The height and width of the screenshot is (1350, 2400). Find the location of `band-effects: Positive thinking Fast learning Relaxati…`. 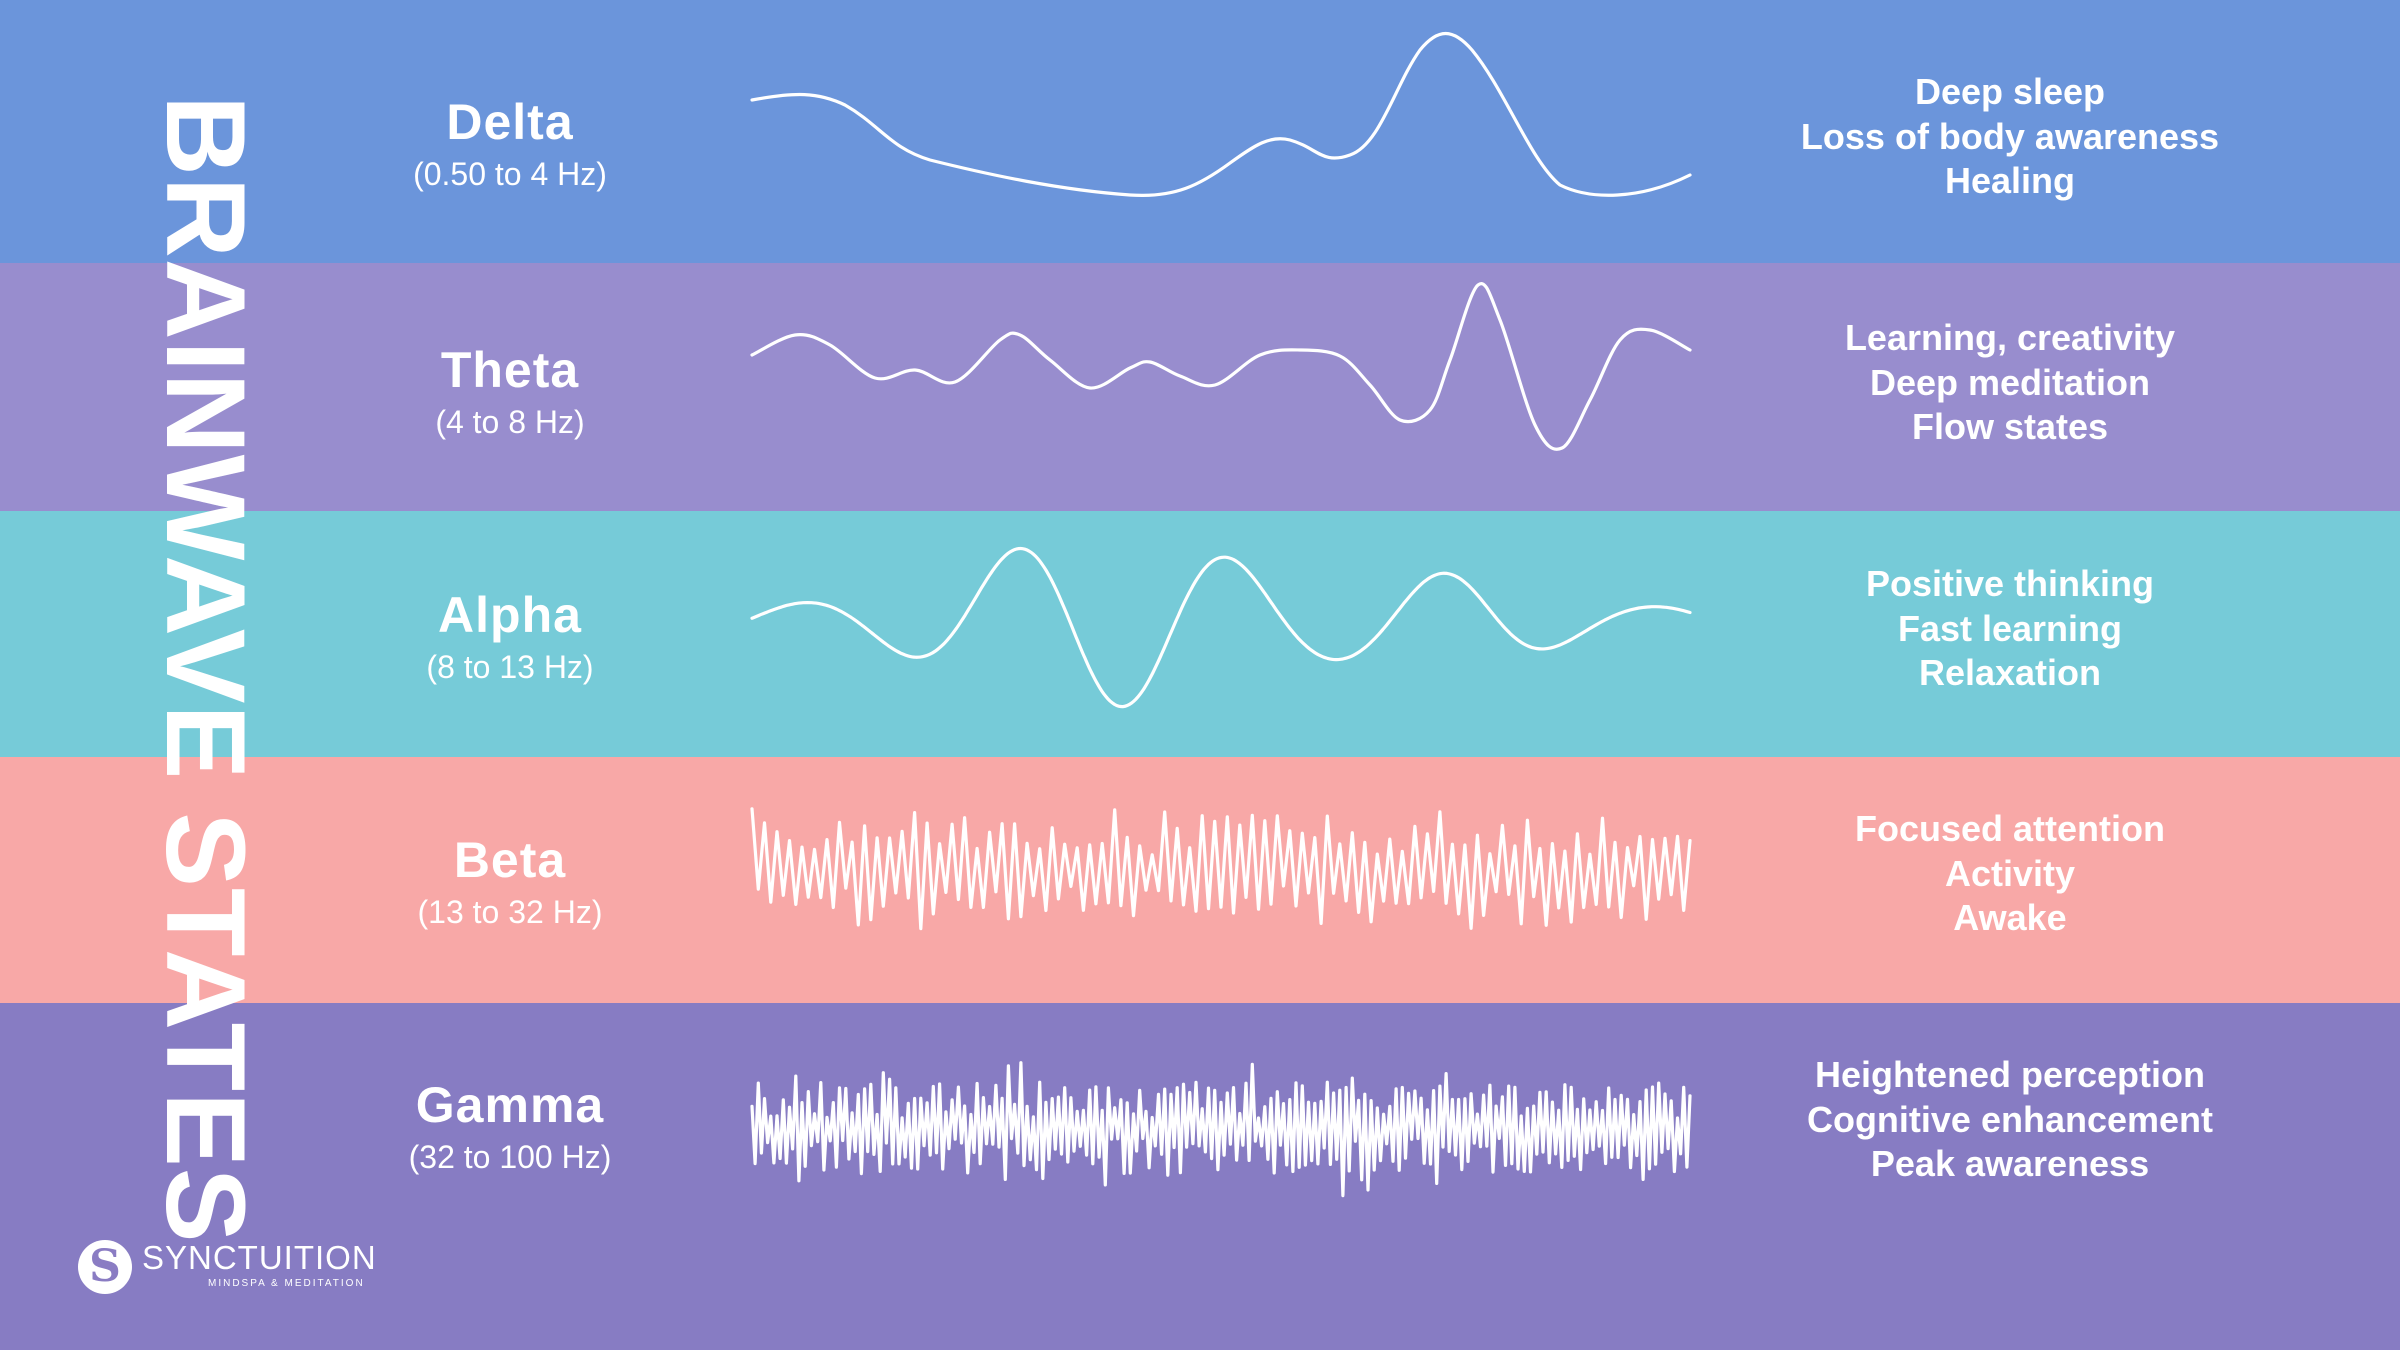

band-effects: Positive thinking Fast learning Relaxati… is located at coordinates (2010, 629).